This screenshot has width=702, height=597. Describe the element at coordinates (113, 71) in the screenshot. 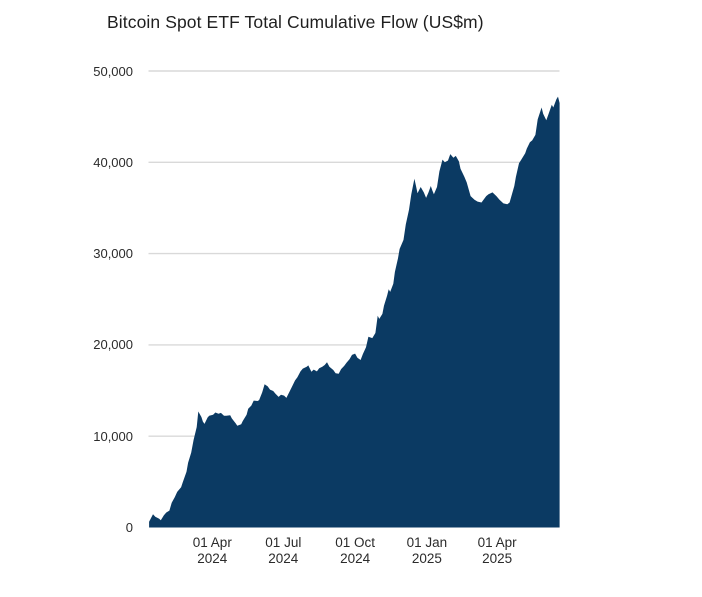

I see `y-axis-tick-label: 50,000` at that location.